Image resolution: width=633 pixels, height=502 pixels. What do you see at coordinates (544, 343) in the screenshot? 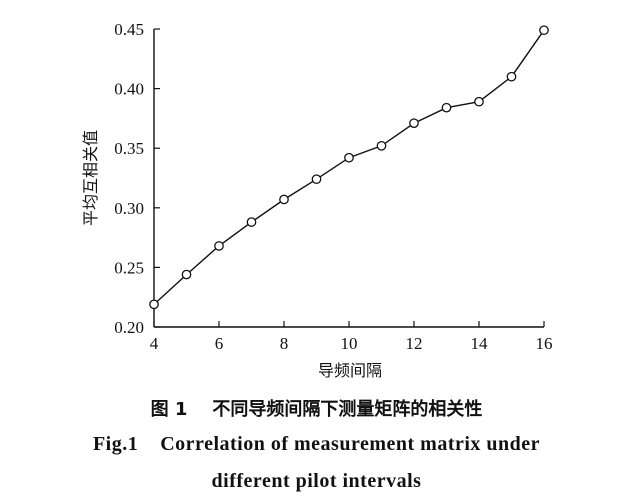
I see `x-tick-label: 16` at bounding box center [544, 343].